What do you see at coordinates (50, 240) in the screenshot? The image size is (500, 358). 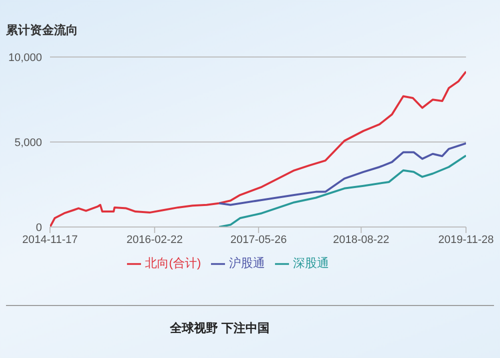 I see `x-tick-label: 2014-11-17` at bounding box center [50, 240].